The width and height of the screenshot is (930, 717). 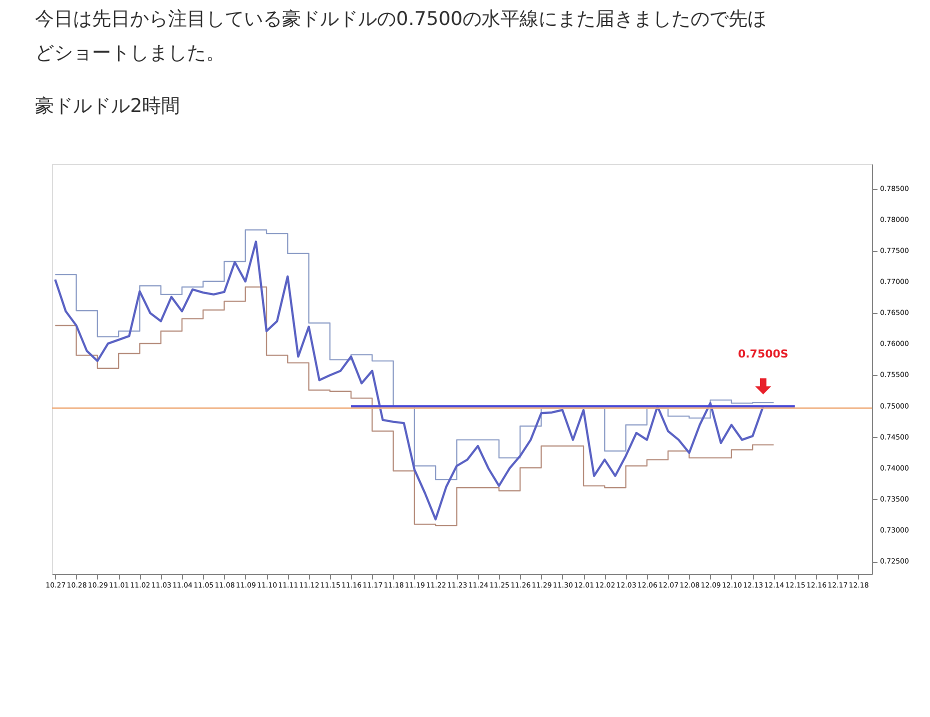 I want to click on annotation: 0.7500S, so click(x=763, y=353).